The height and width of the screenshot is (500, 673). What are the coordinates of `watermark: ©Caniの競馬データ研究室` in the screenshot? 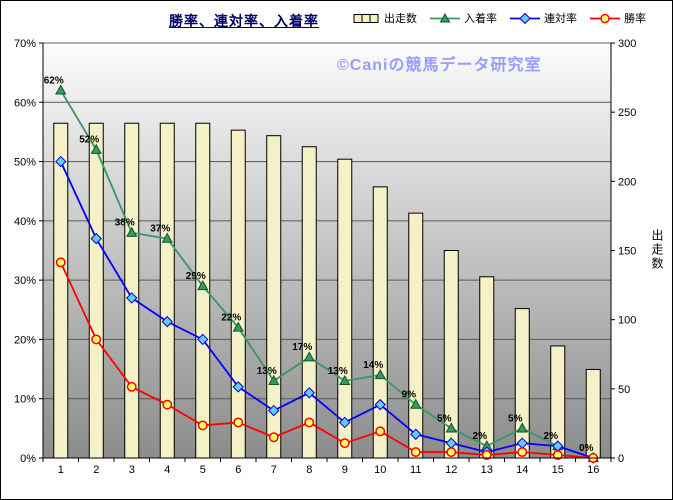 It's located at (439, 65).